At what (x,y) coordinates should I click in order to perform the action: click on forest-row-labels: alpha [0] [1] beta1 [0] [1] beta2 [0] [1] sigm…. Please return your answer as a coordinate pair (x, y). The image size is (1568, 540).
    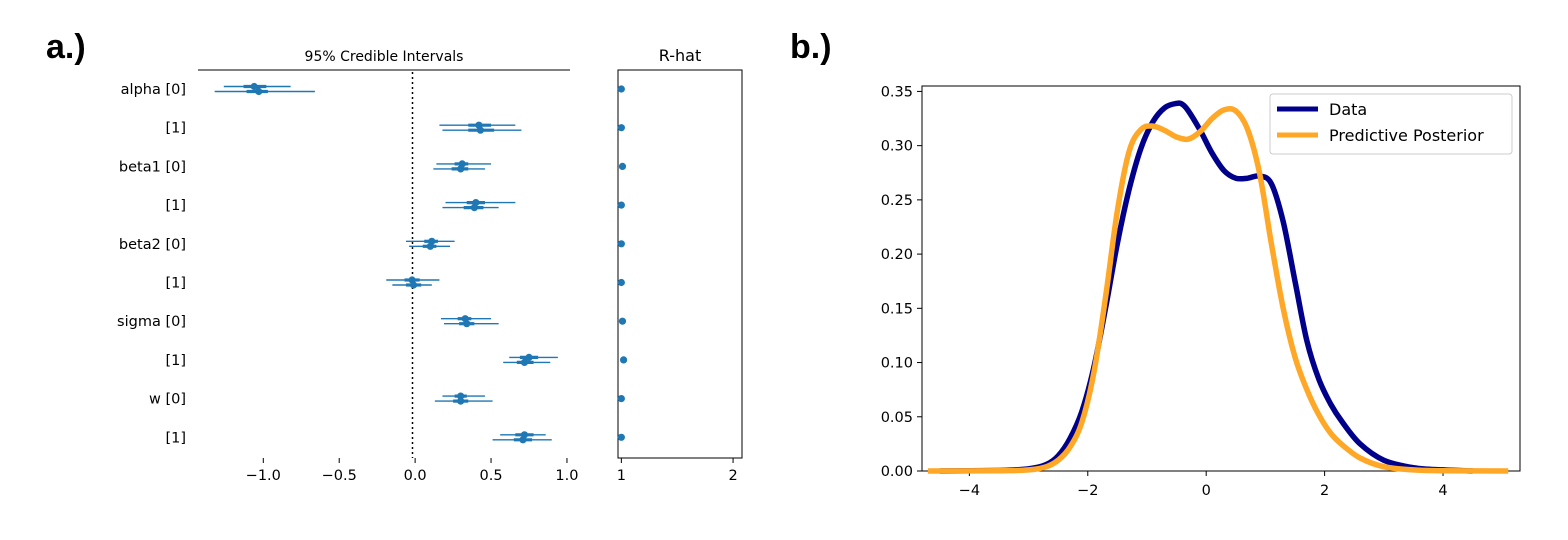
    Looking at the image, I should click on (151, 264).